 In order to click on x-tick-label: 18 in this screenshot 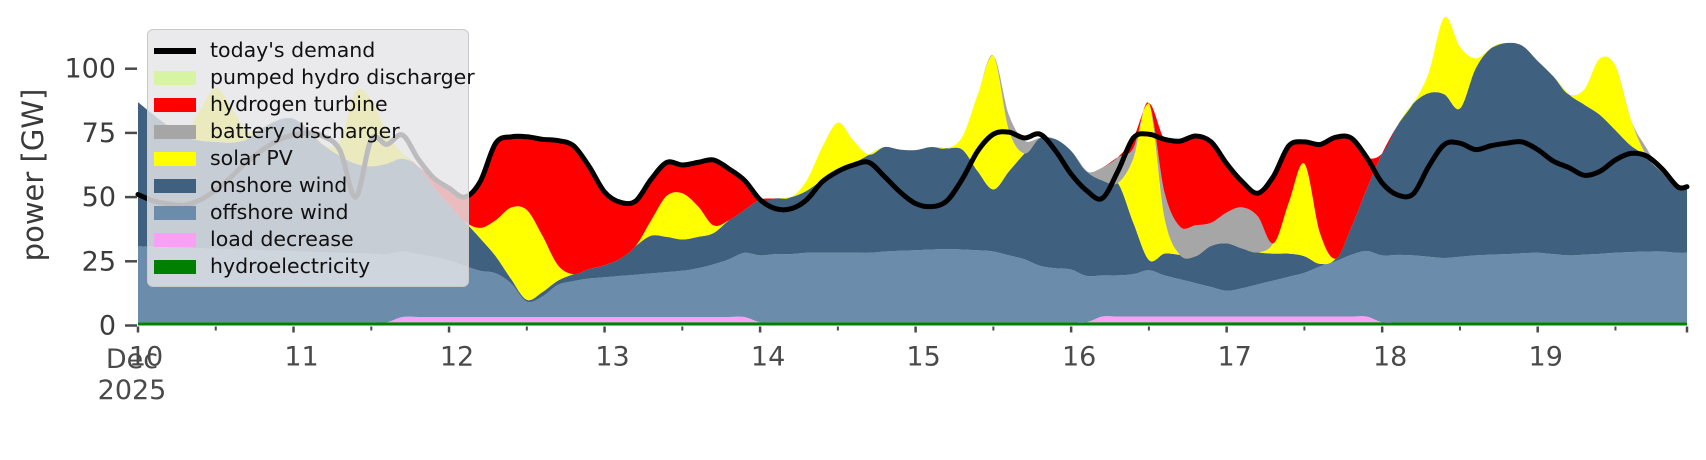, I will do `click(1390, 357)`.